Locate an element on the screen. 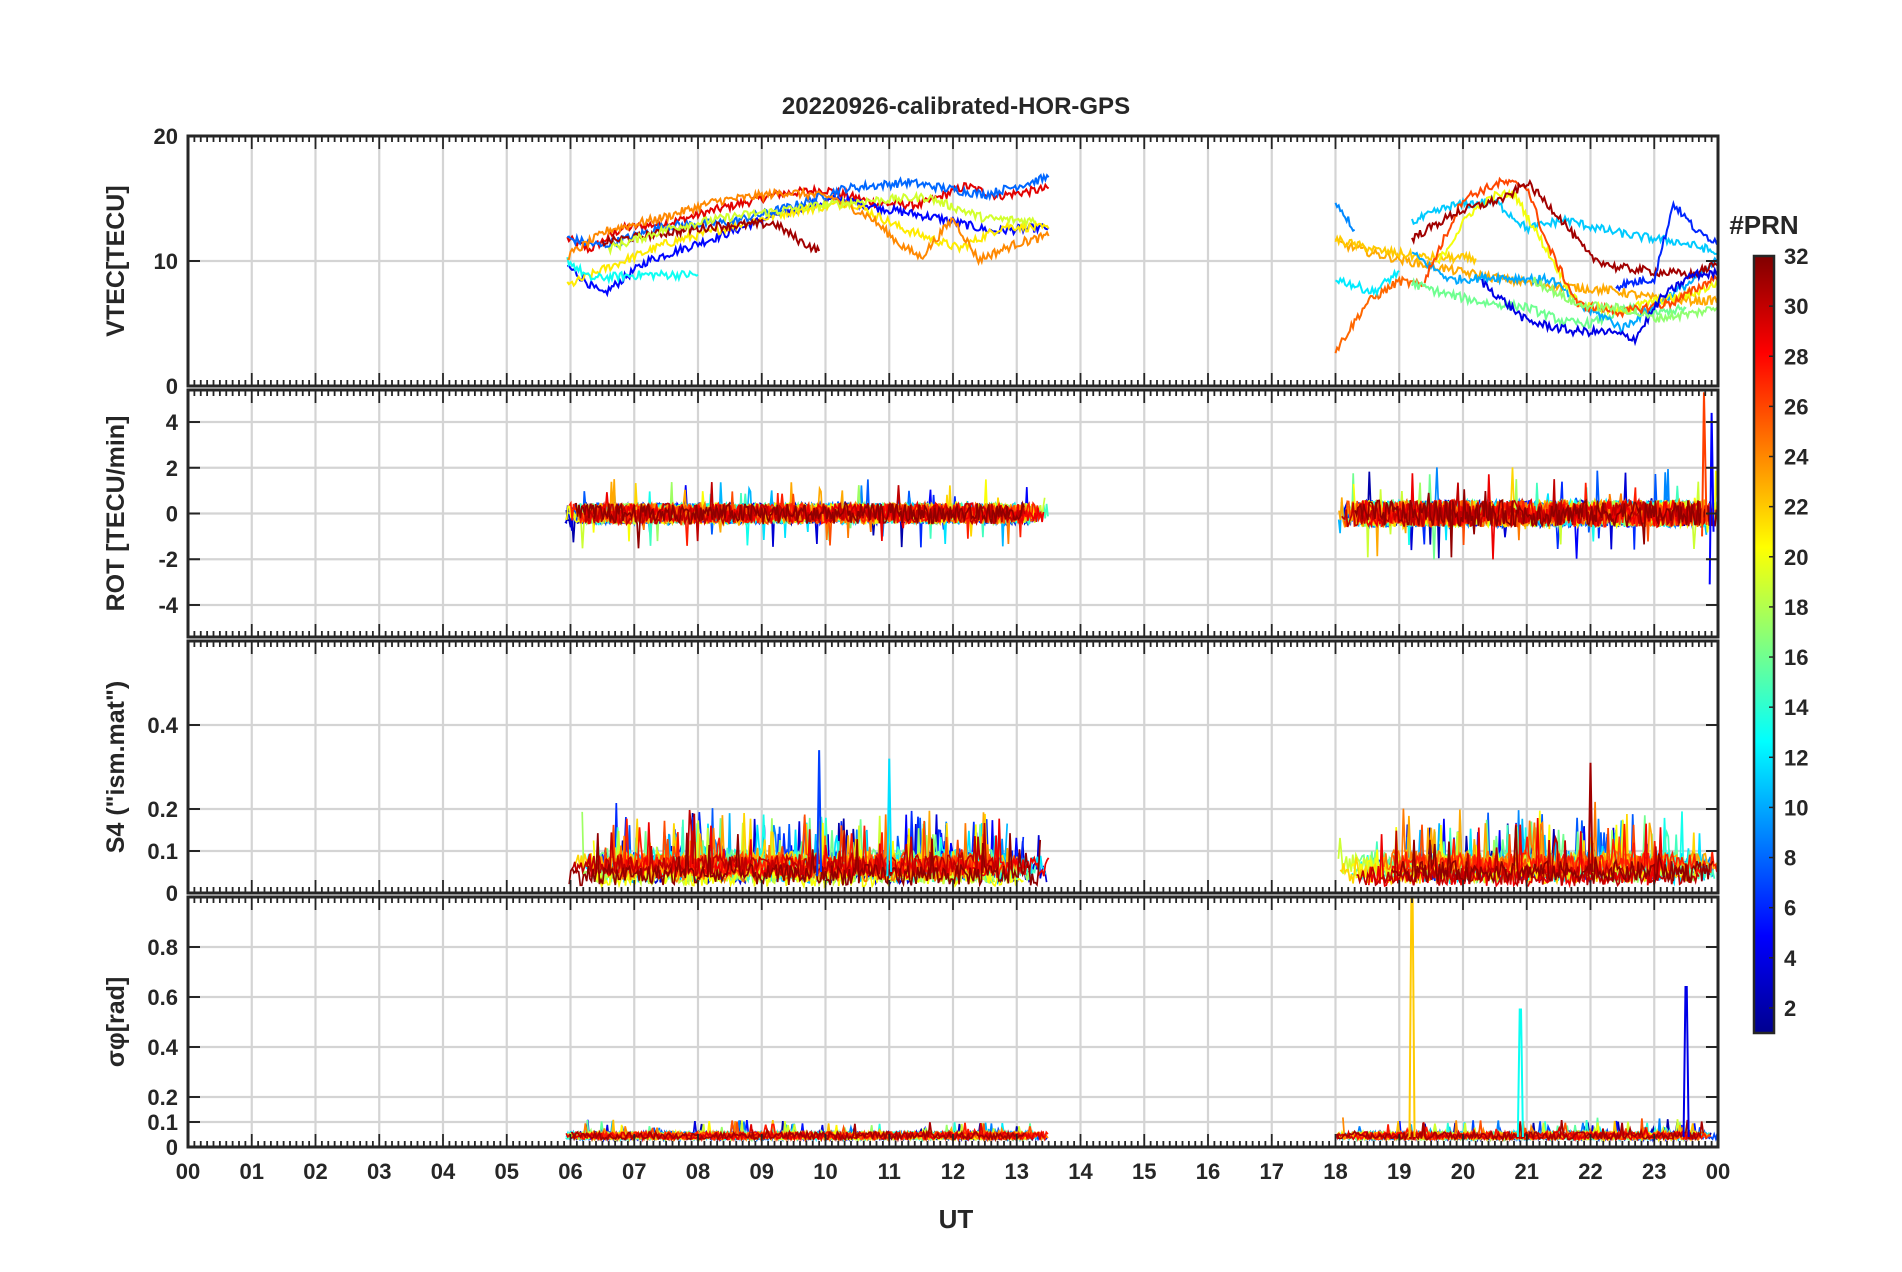 Image resolution: width=1902 pixels, height=1272 pixels. y-tick-label: 10 is located at coordinates (166, 261).